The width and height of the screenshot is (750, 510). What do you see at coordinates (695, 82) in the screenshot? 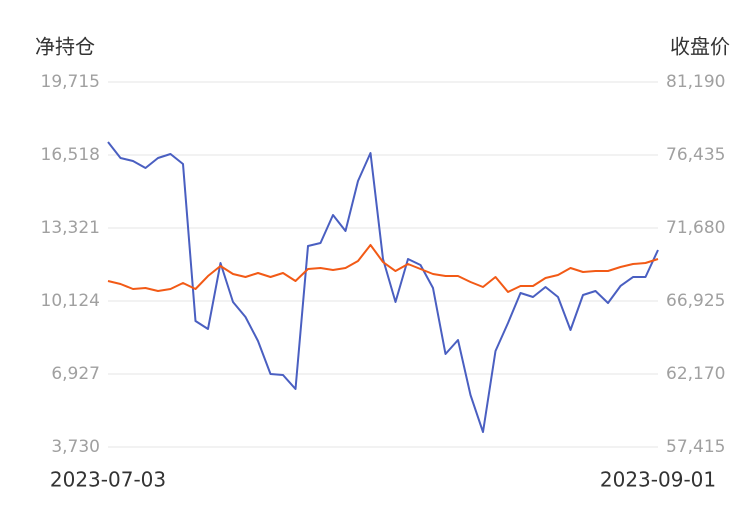
I see `y2-tick-label: 81,190` at bounding box center [695, 82].